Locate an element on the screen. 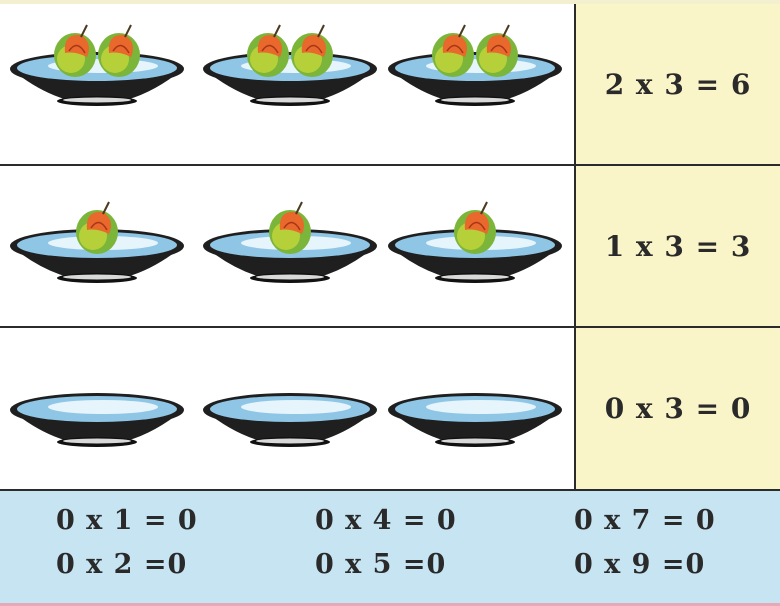 The width and height of the screenshot is (780, 606). fact-text: 0 x 9 =0 is located at coordinates (640, 564).